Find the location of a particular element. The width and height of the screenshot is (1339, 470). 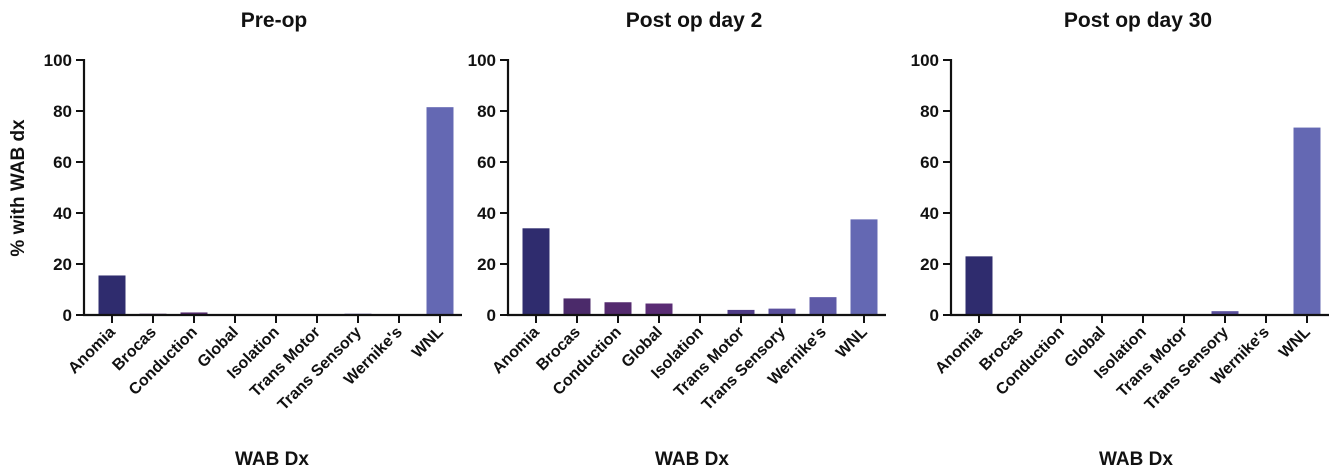

bar-brocas is located at coordinates (577, 306).